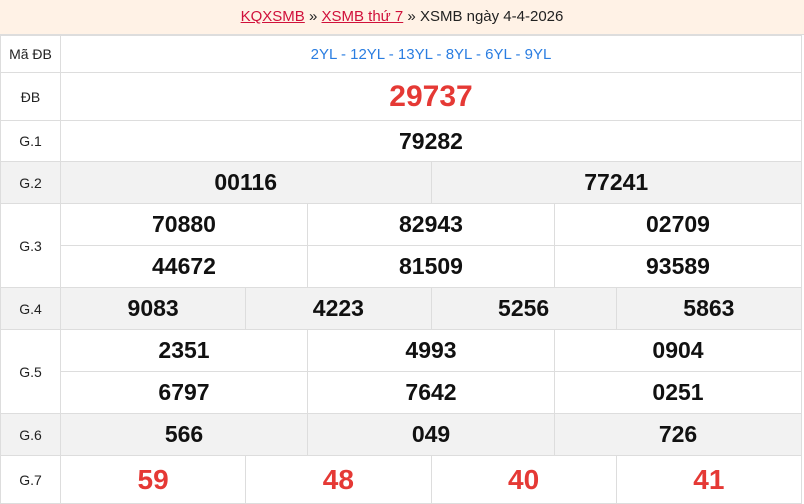 The image size is (804, 504). Describe the element at coordinates (153, 479) in the screenshot. I see `prize-number: 59` at that location.